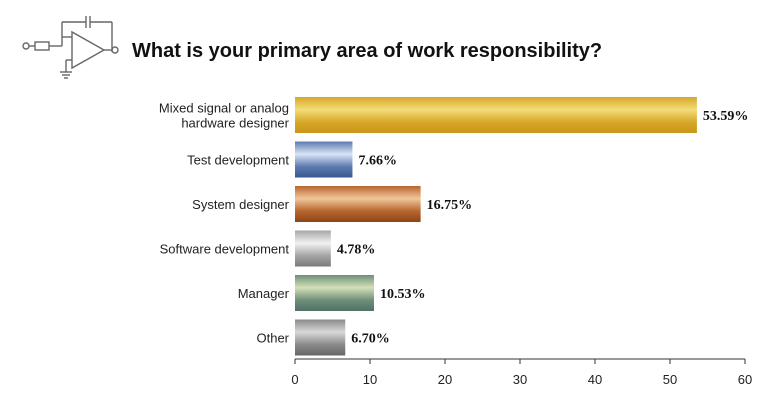 The height and width of the screenshot is (411, 779). I want to click on category-label: Manager, so click(264, 293).